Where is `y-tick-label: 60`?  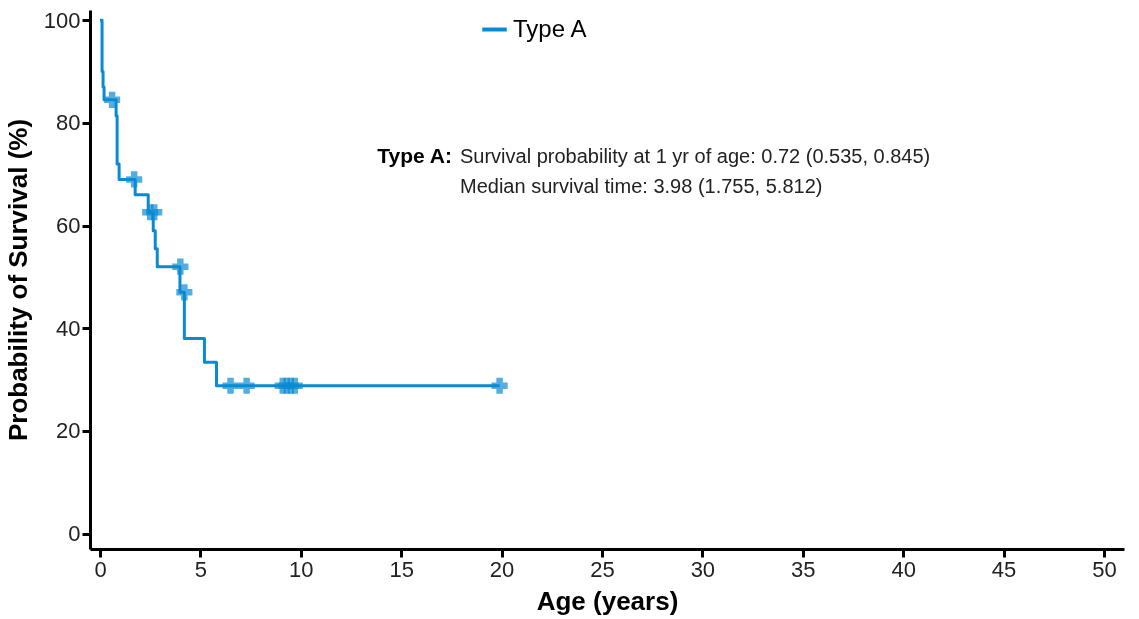
y-tick-label: 60 is located at coordinates (68, 226).